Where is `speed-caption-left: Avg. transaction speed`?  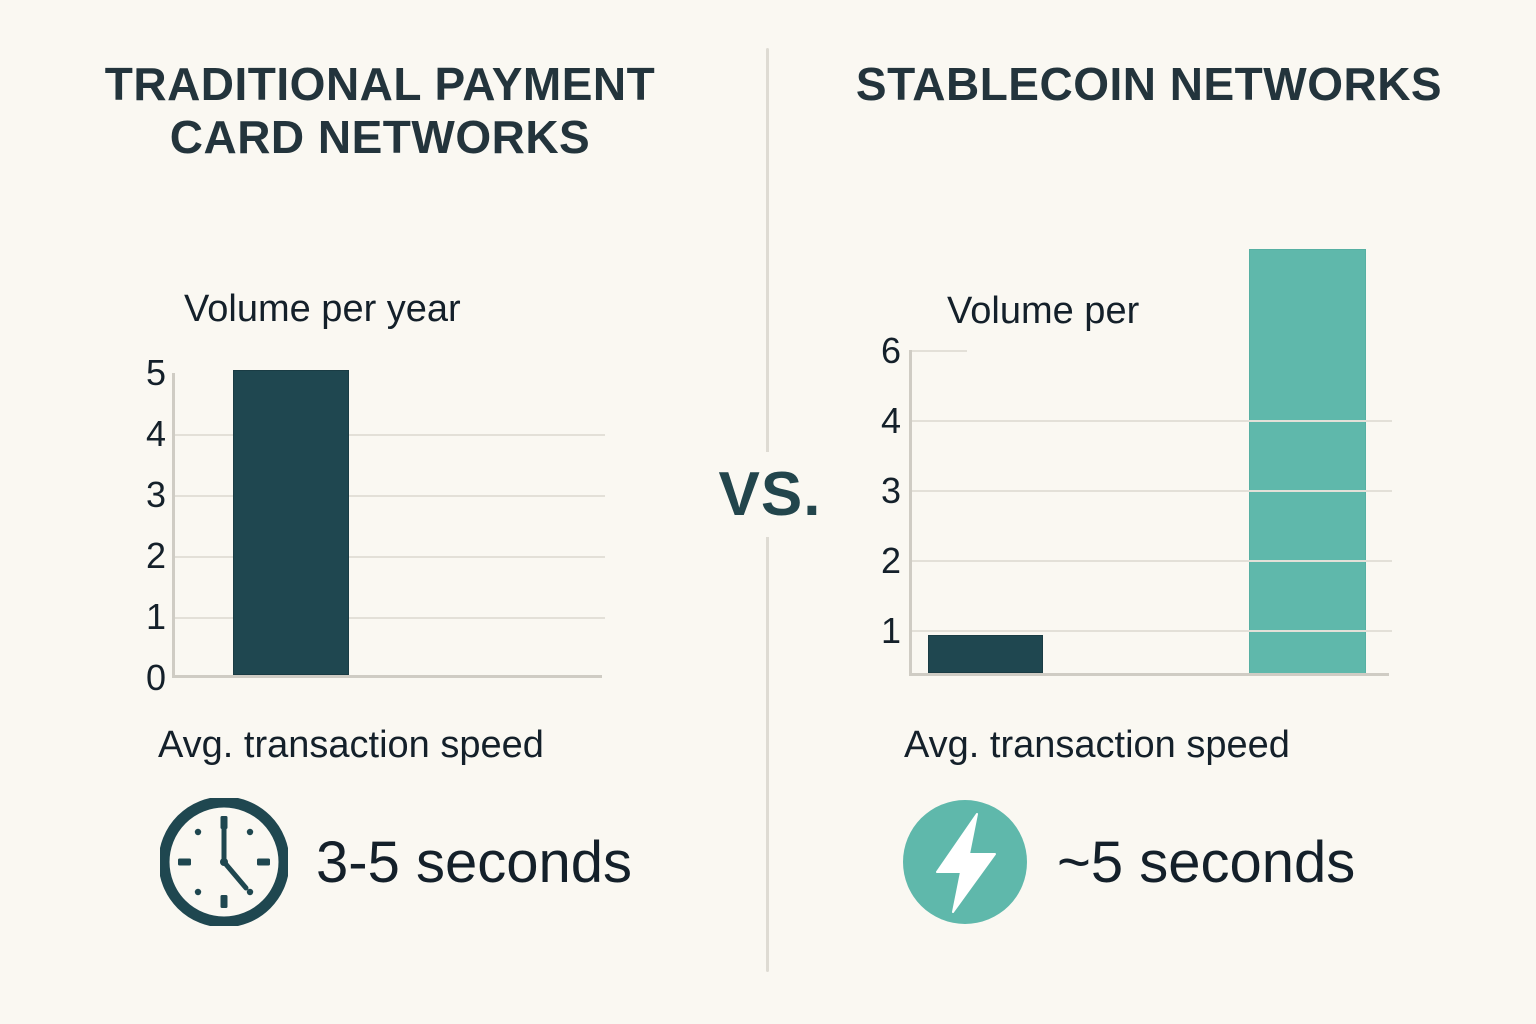
speed-caption-left: Avg. transaction speed is located at coordinates (351, 745).